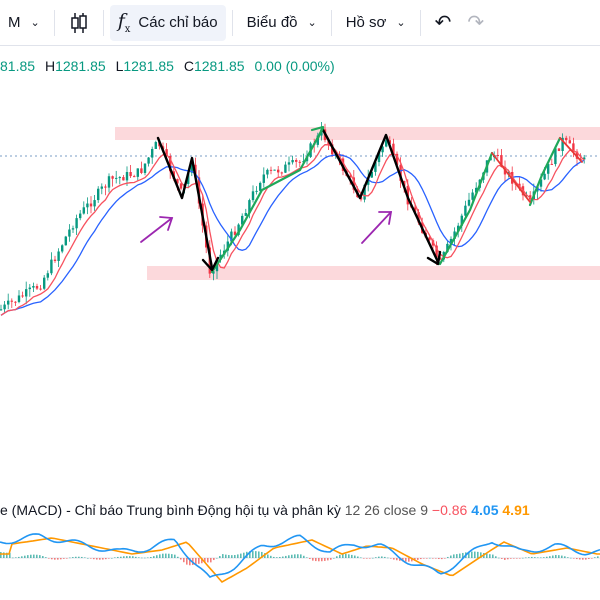 The image size is (600, 600). Describe the element at coordinates (219, 66) in the screenshot. I see `close-value: 1281.85` at that location.